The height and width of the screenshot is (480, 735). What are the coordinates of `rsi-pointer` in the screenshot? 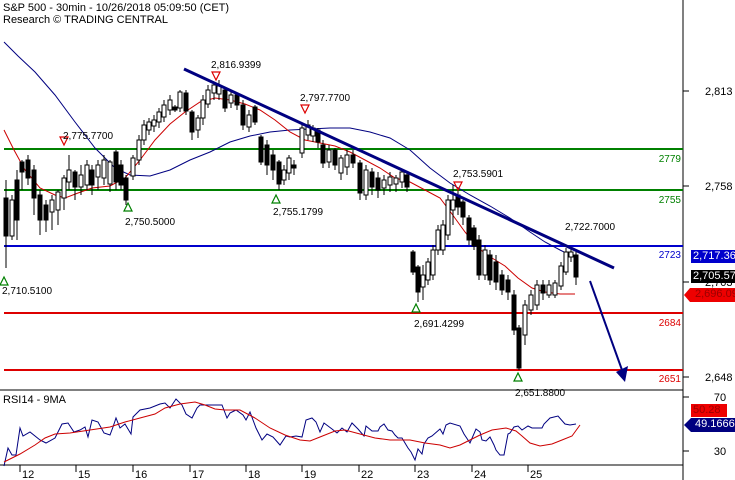 It's located at (709, 425).